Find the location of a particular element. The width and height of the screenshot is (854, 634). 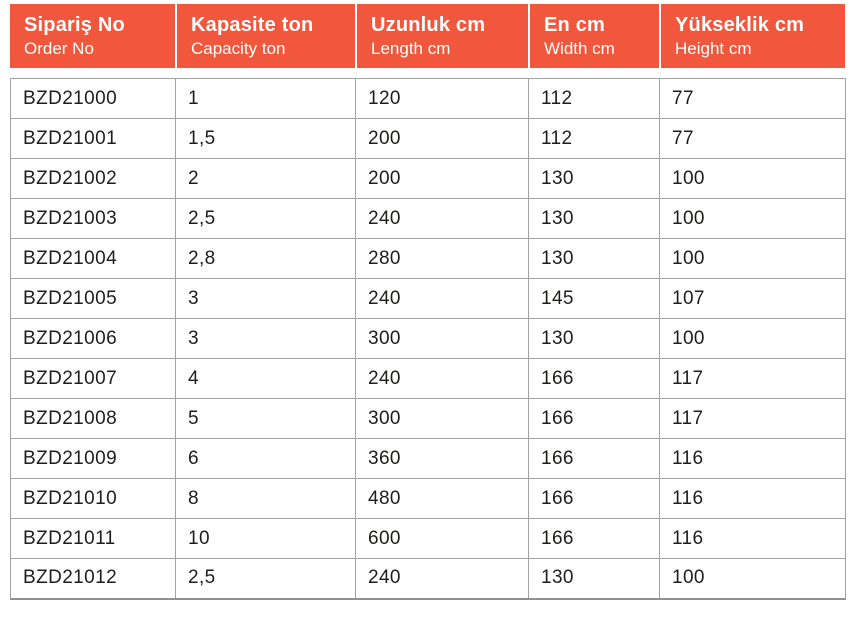

table-cell: 120 is located at coordinates (442, 98).